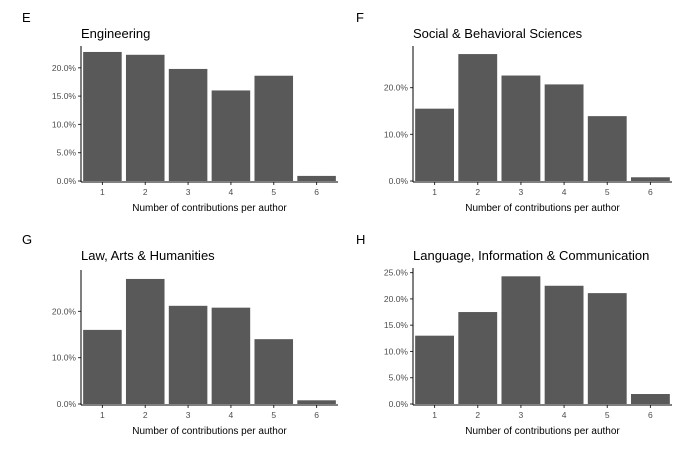 Image resolution: width=700 pixels, height=469 pixels. Describe the element at coordinates (27, 239) in the screenshot. I see `panel-letter: G` at that location.